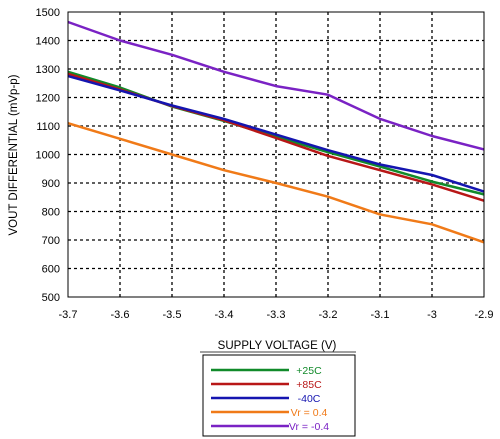 The width and height of the screenshot is (500, 439). I want to click on x-tick-label: -3, so click(432, 315).